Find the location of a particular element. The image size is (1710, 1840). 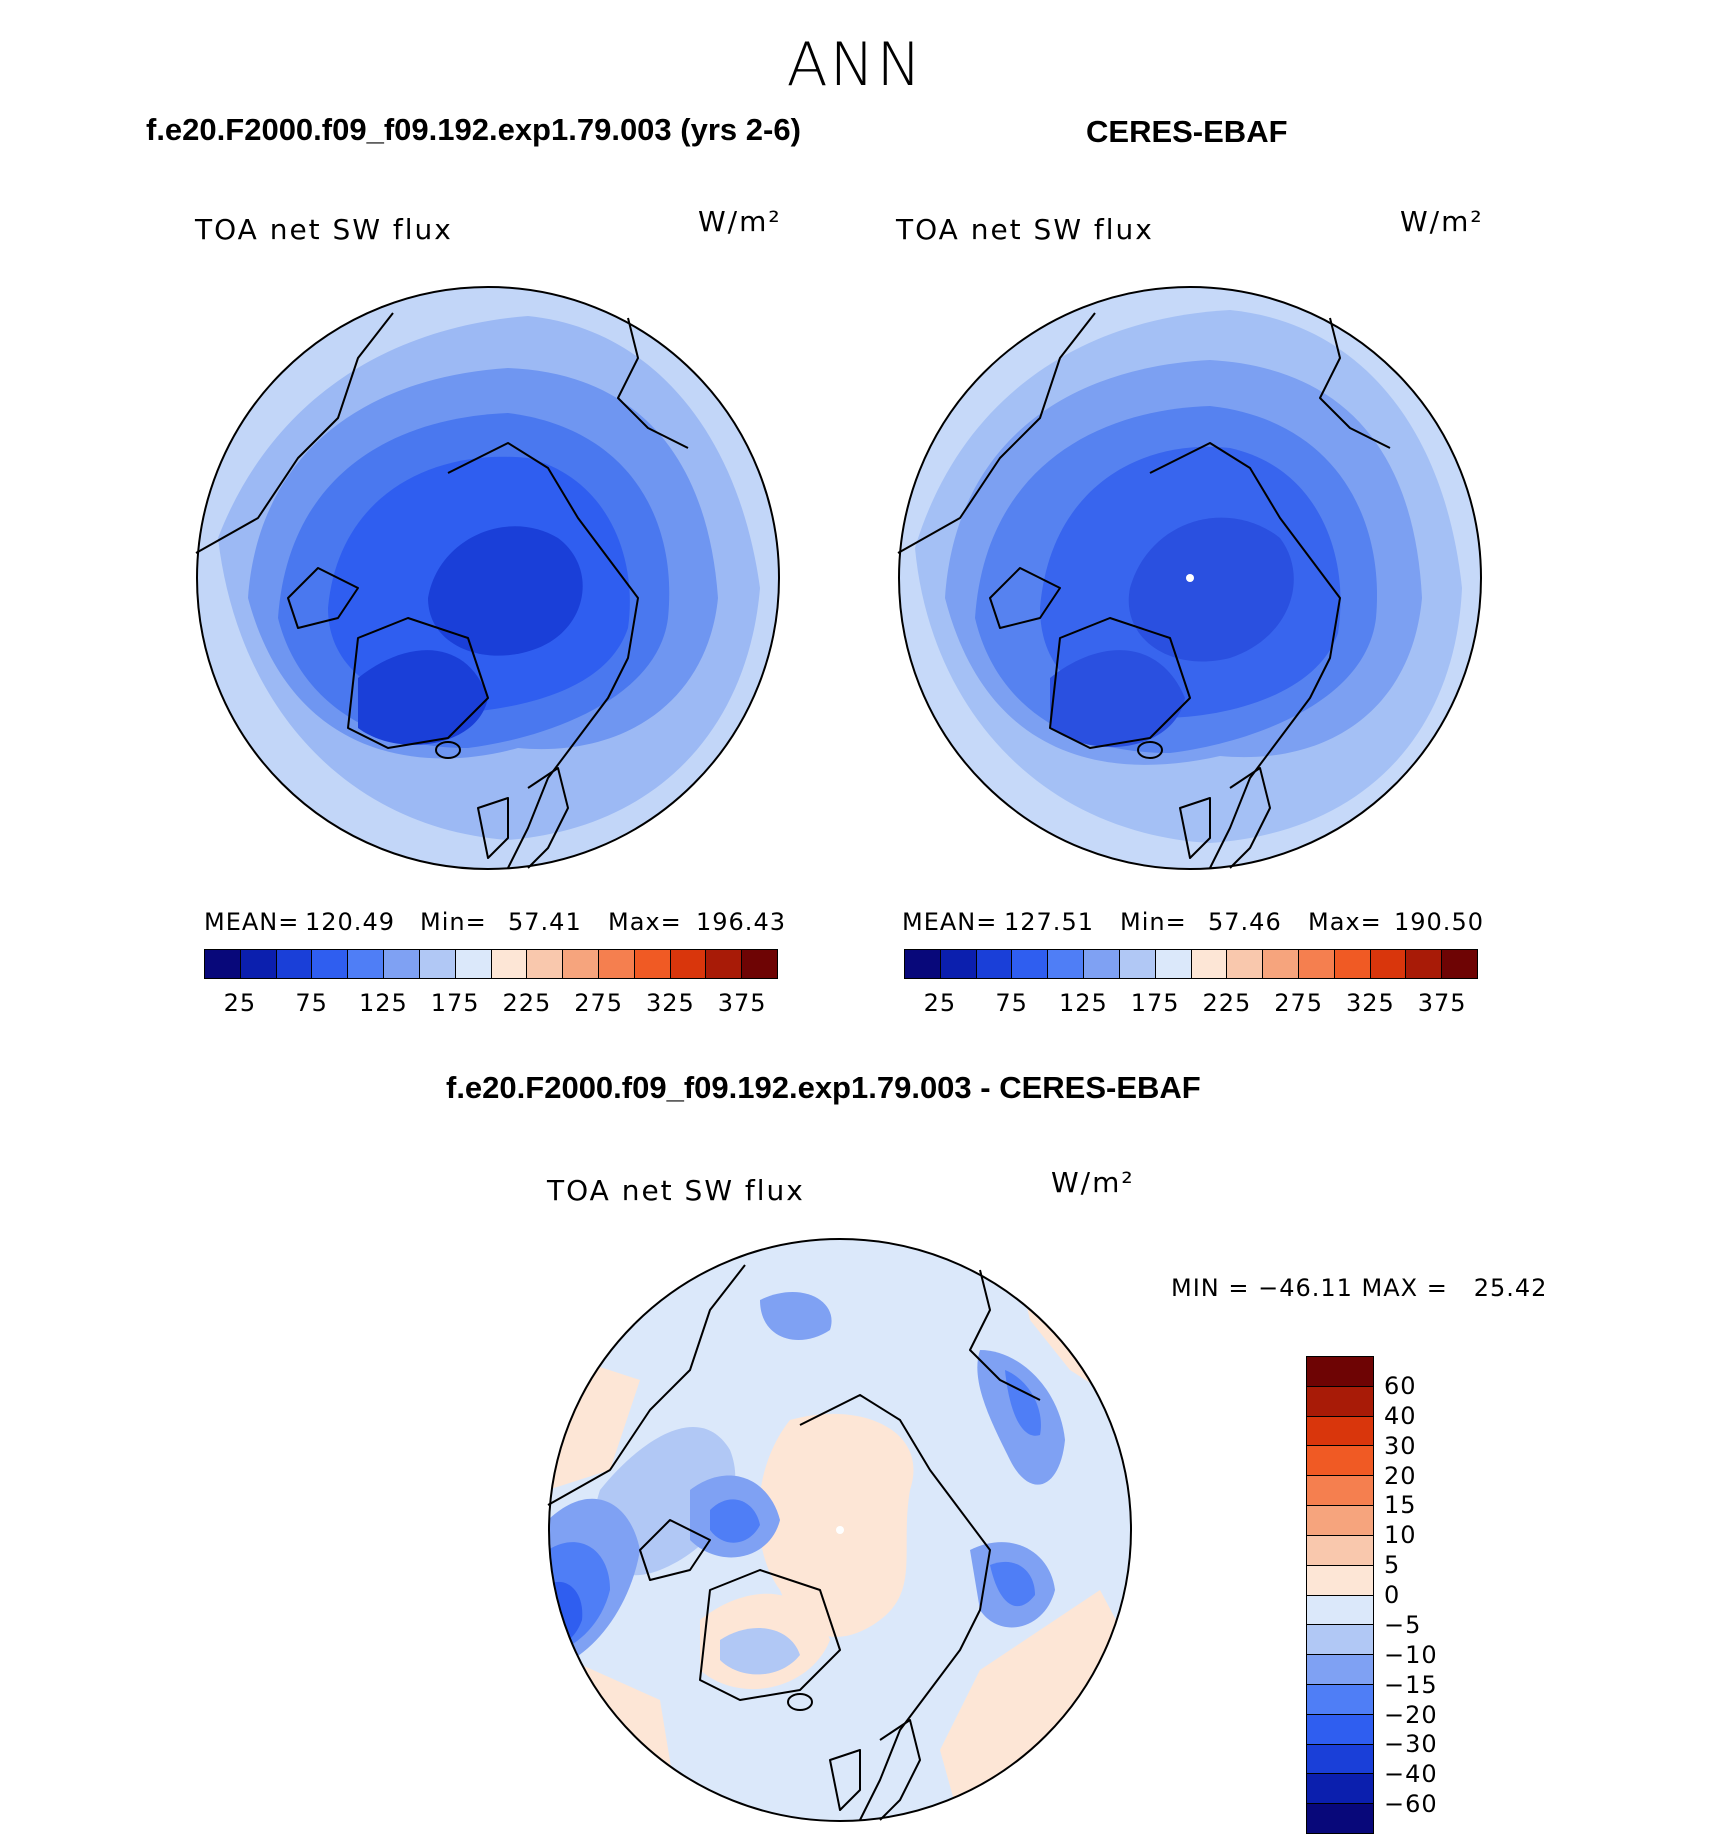

obs-mean-value: 127.51 is located at coordinates (1049, 922).